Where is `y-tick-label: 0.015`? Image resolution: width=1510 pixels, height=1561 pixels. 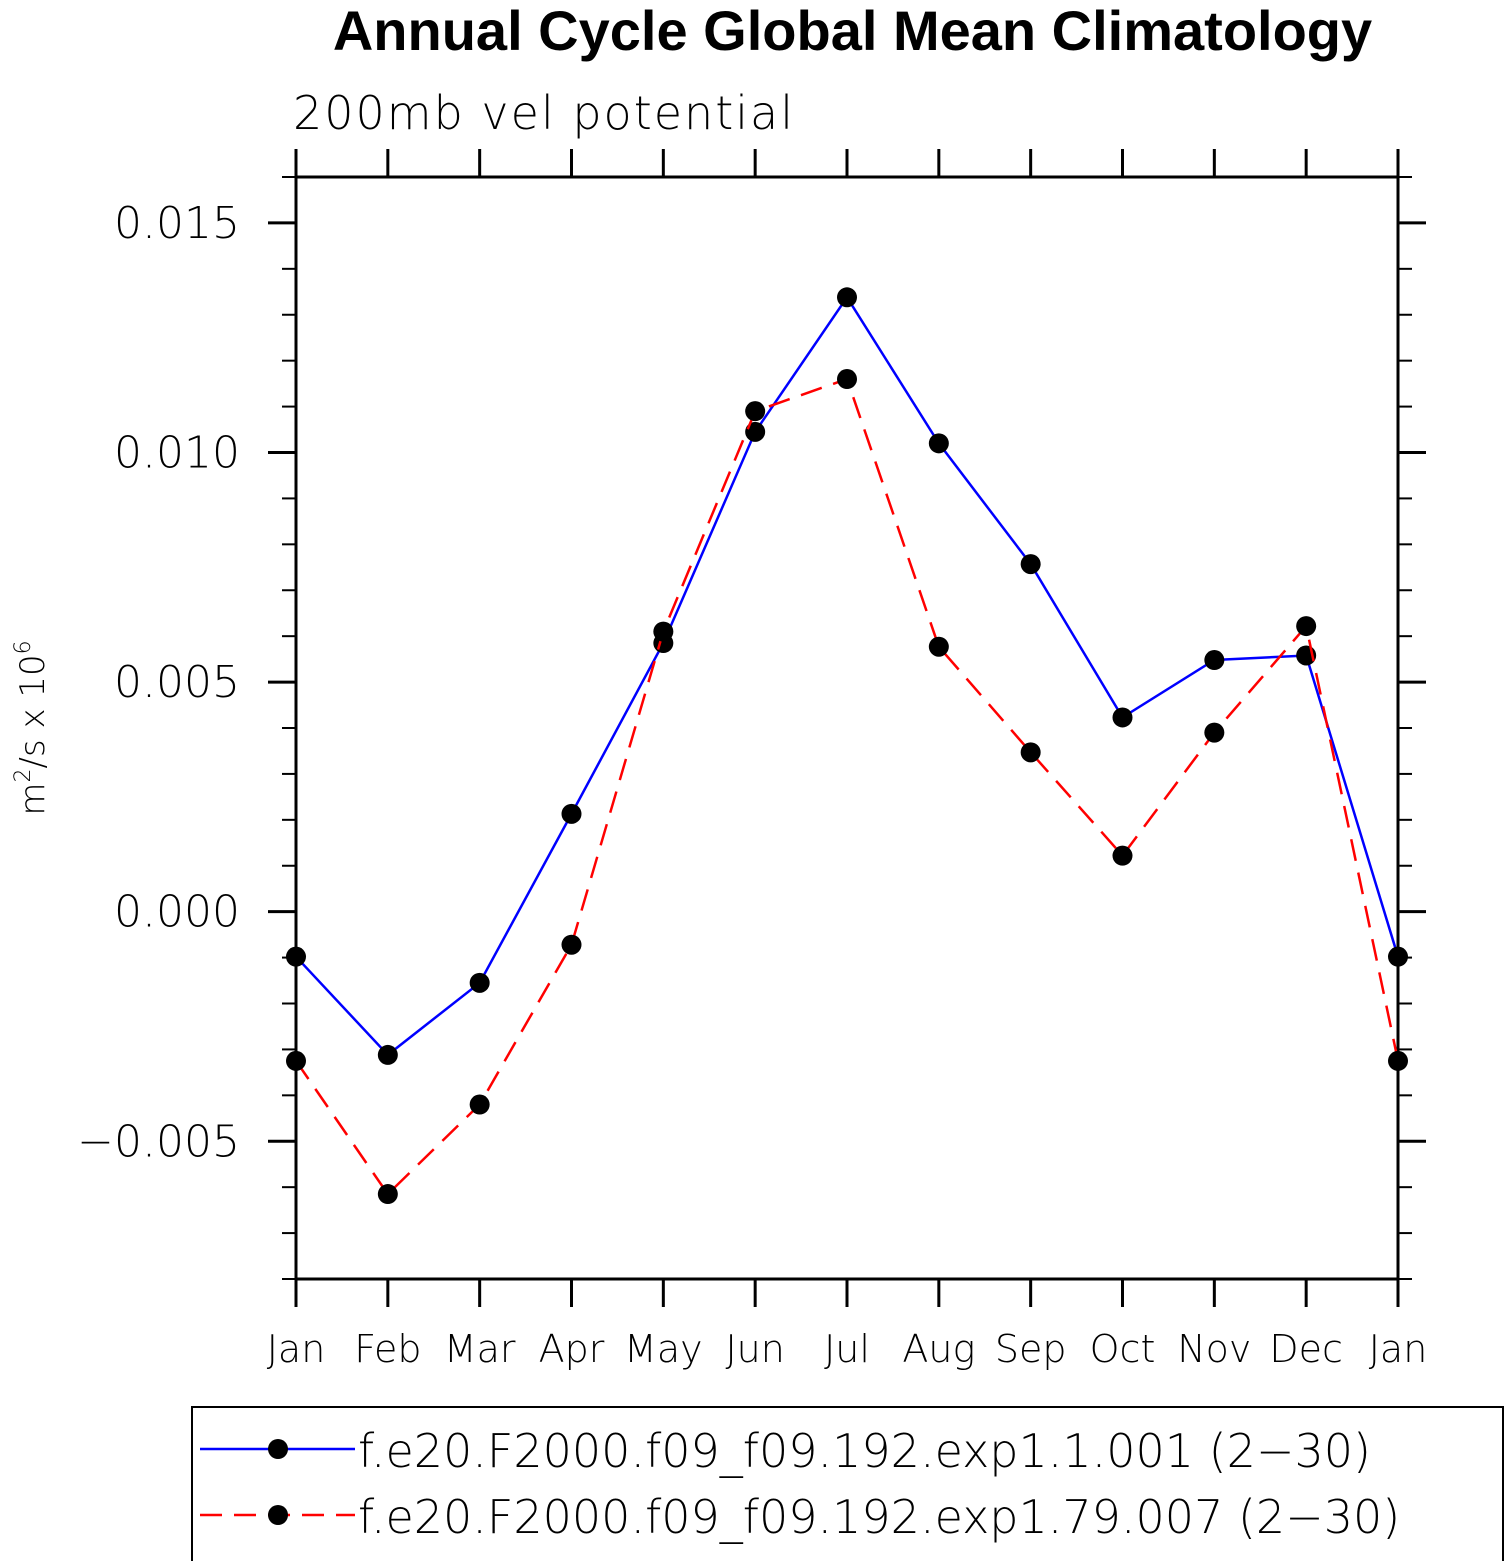 y-tick-label: 0.015 is located at coordinates (177, 223).